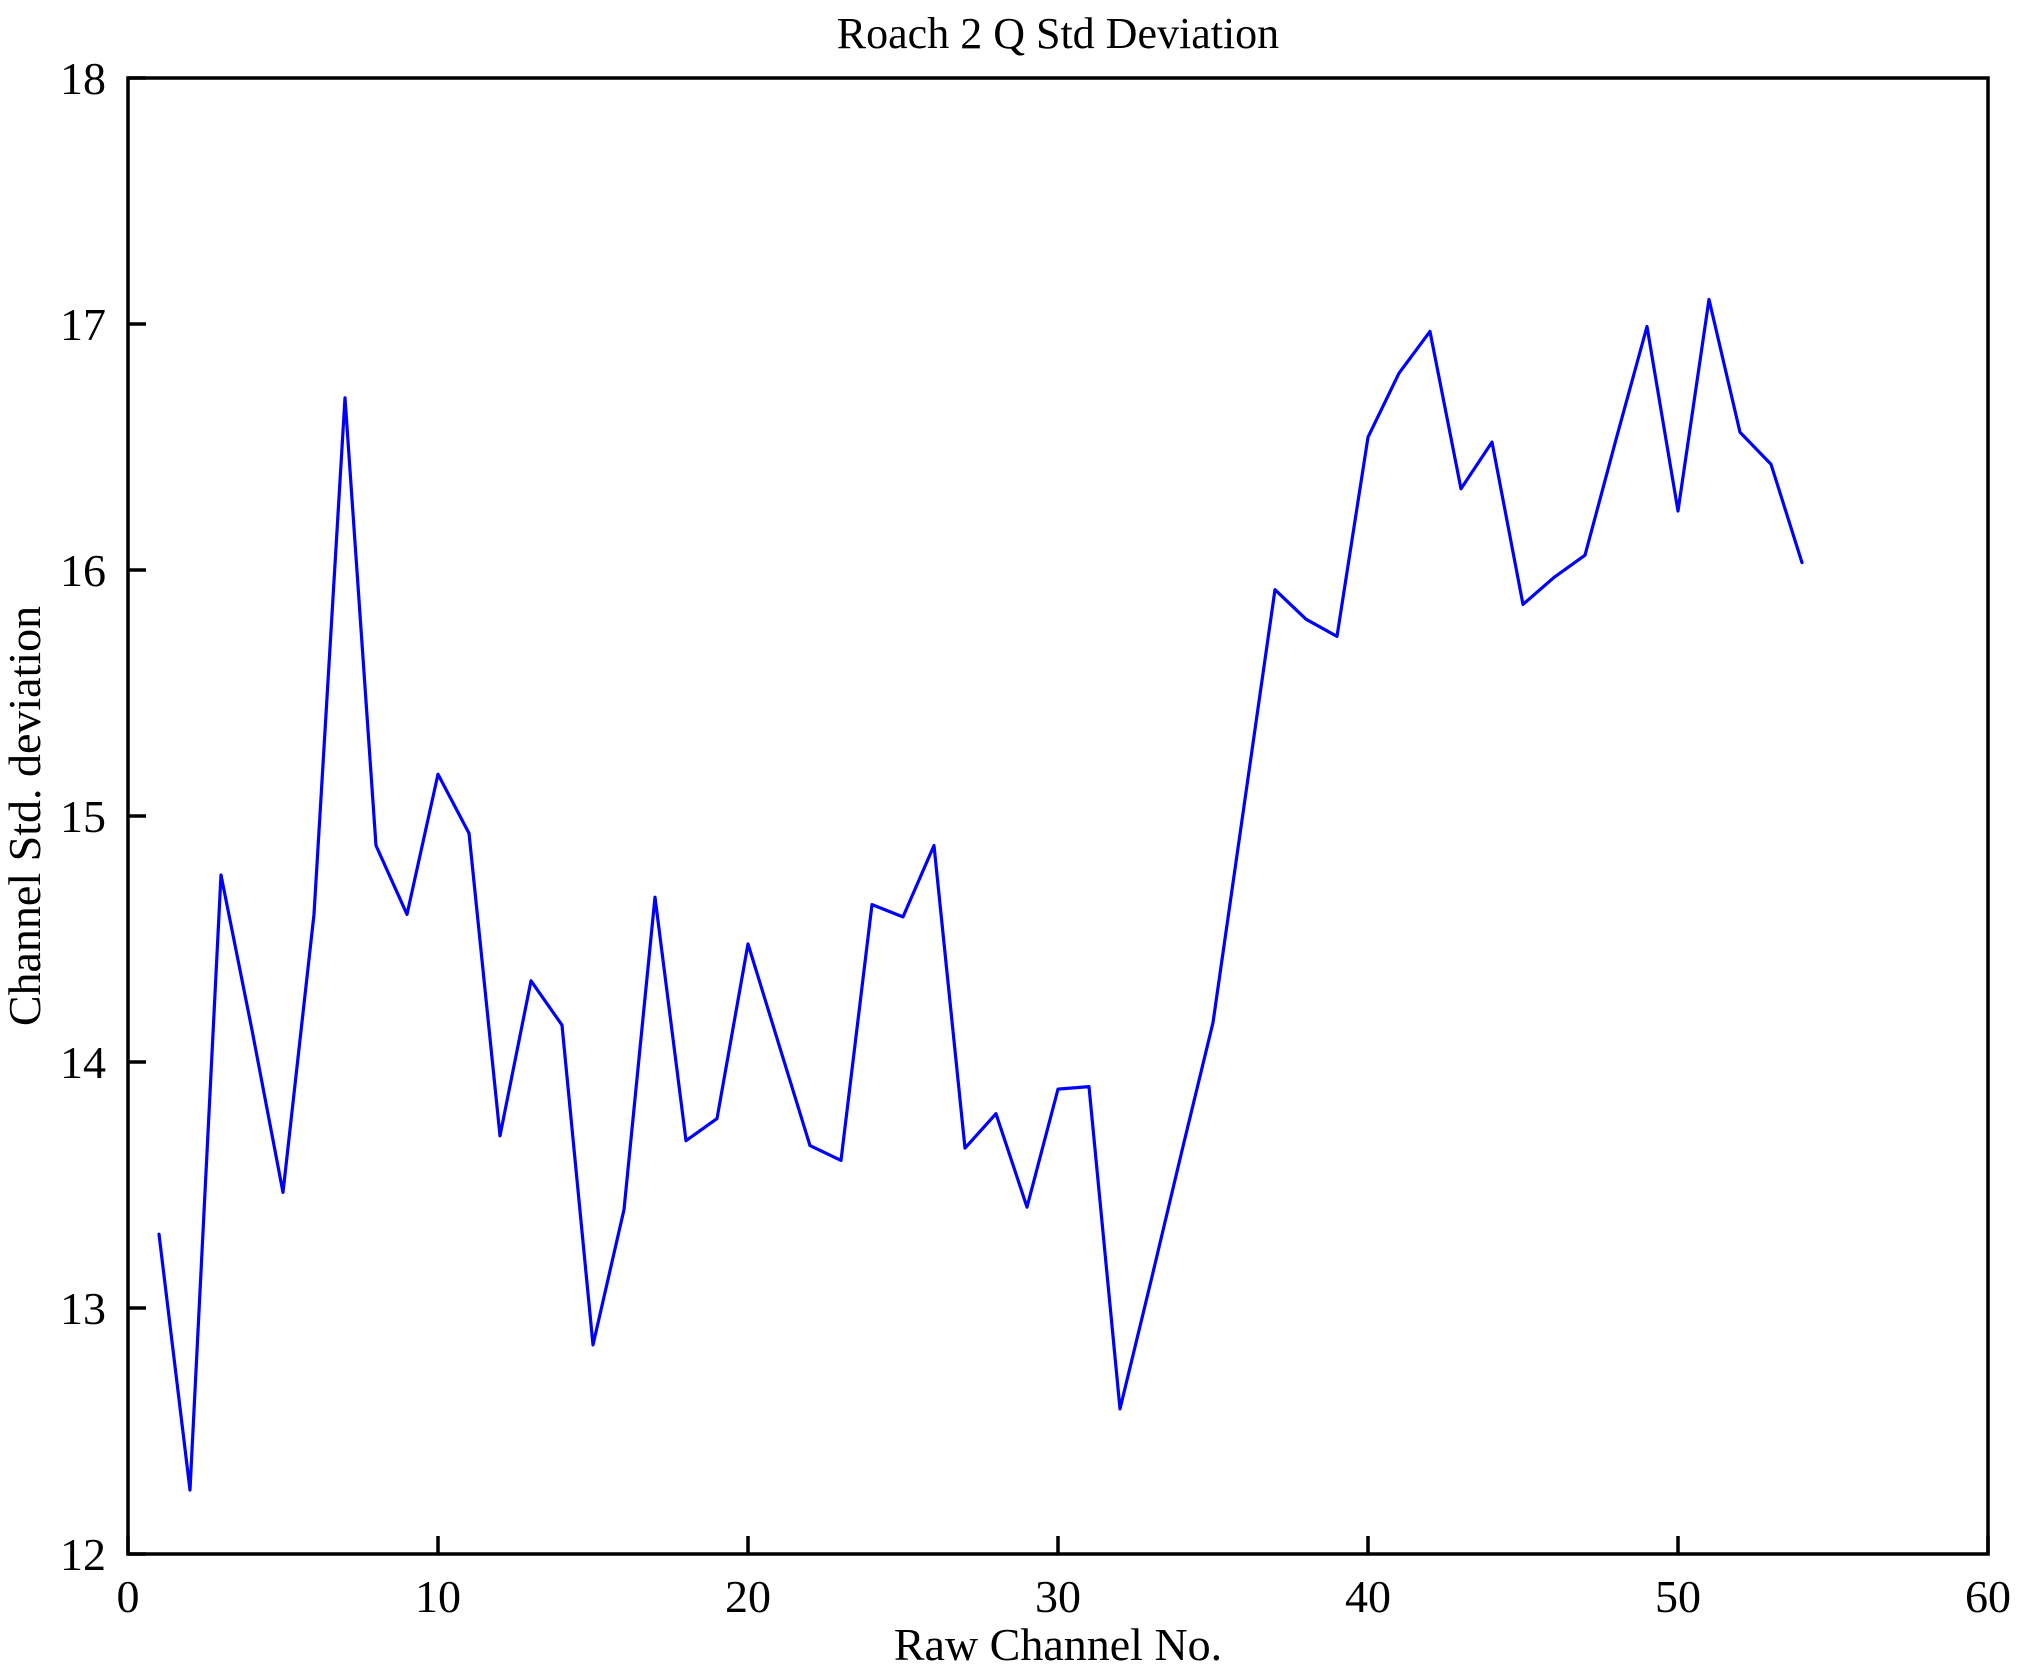 The image size is (2025, 1676). I want to click on chart-title: Roach 2 Q Std Deviation, so click(1058, 33).